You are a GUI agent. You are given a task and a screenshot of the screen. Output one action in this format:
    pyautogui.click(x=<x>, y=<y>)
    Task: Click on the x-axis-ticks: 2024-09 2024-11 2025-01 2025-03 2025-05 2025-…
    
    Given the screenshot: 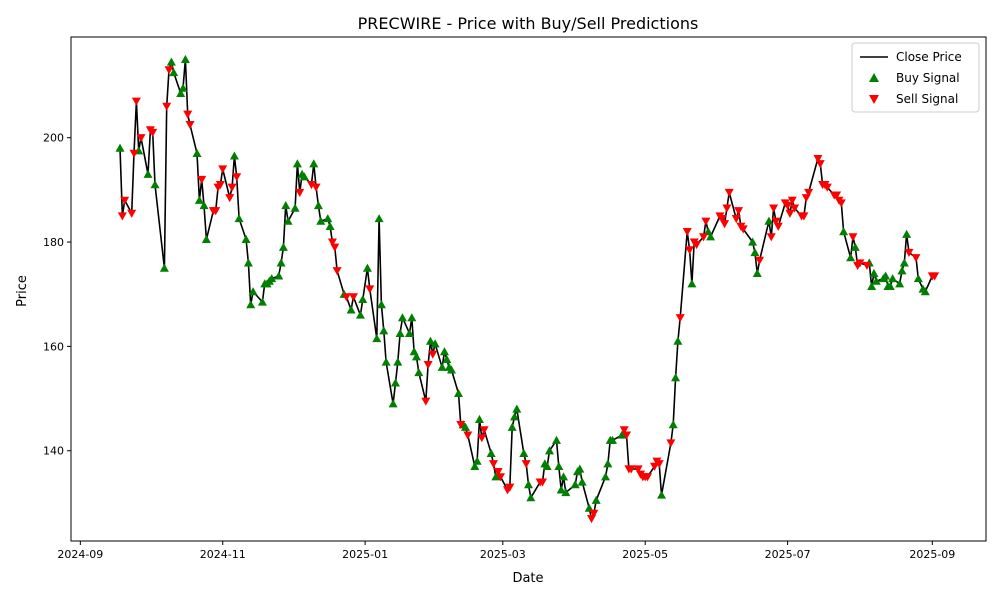 What is the action you would take?
    pyautogui.click(x=506, y=551)
    